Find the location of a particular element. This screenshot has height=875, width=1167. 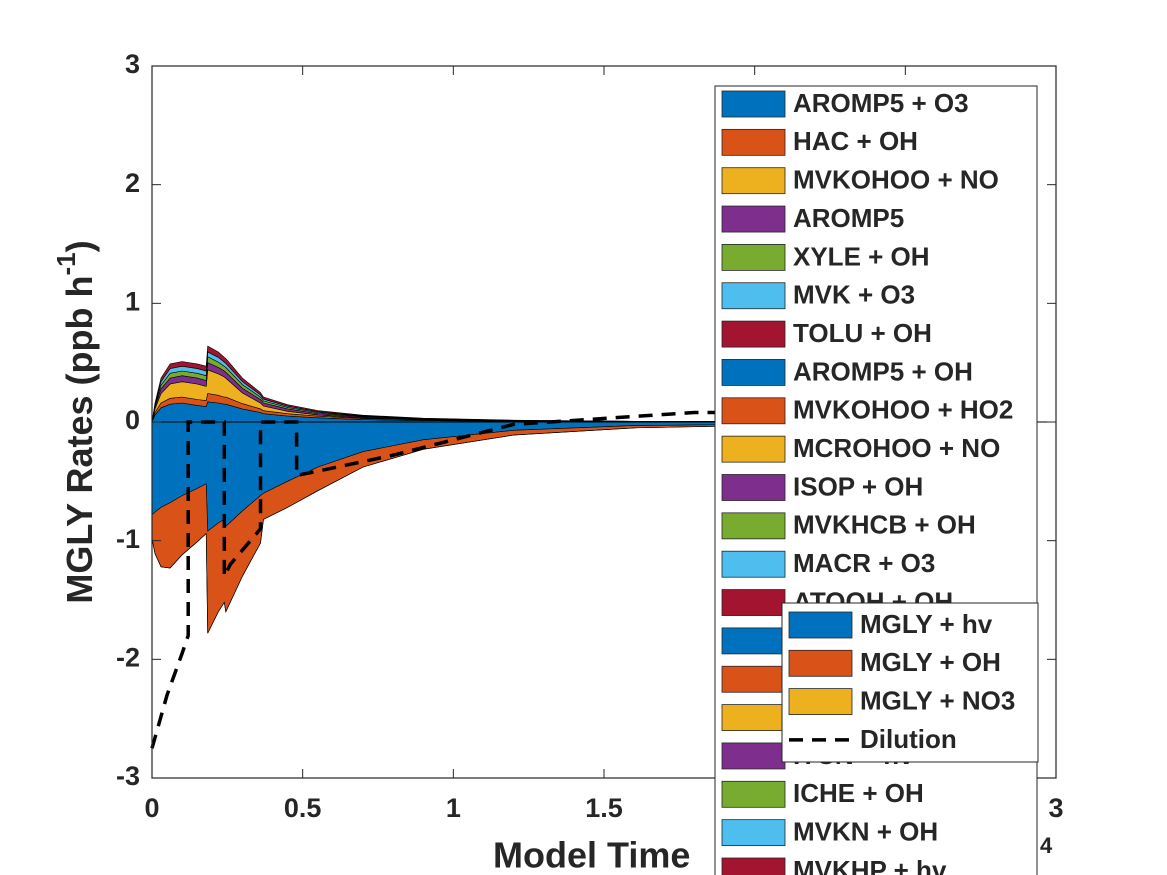

x-tick-label: 0 is located at coordinates (151, 808).